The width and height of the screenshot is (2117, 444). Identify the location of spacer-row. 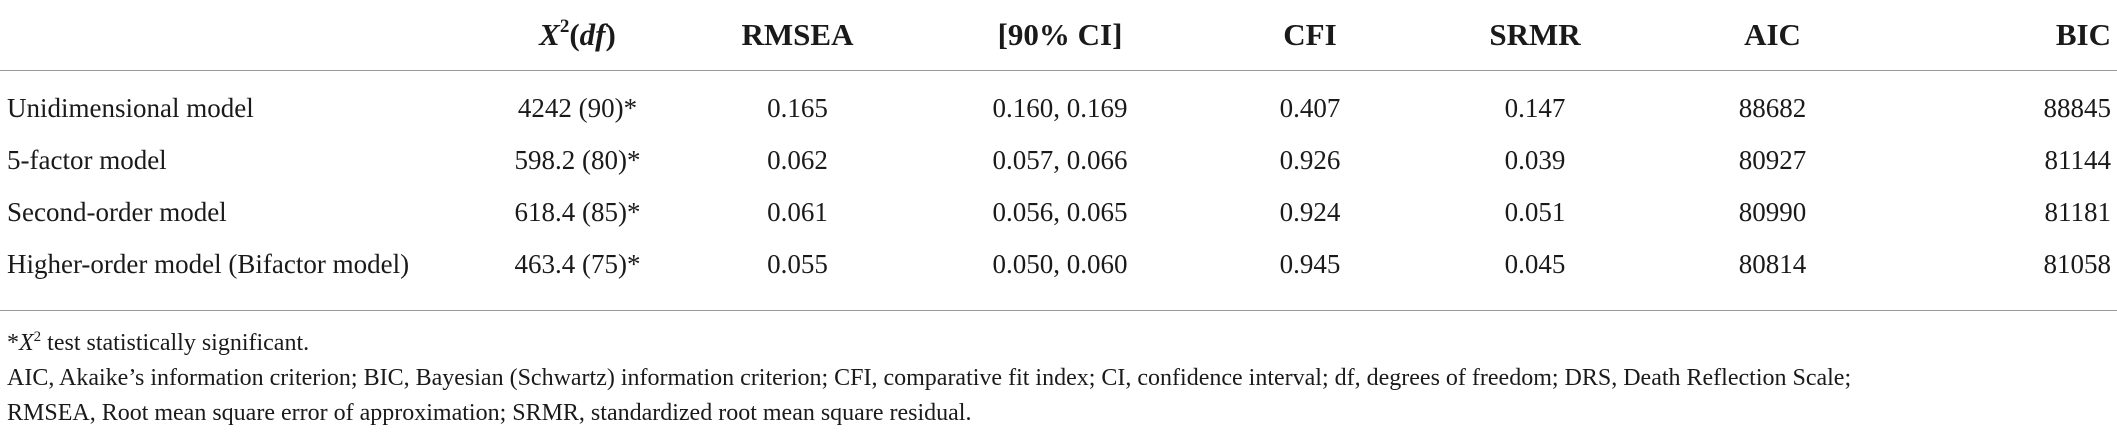
(1058, 76).